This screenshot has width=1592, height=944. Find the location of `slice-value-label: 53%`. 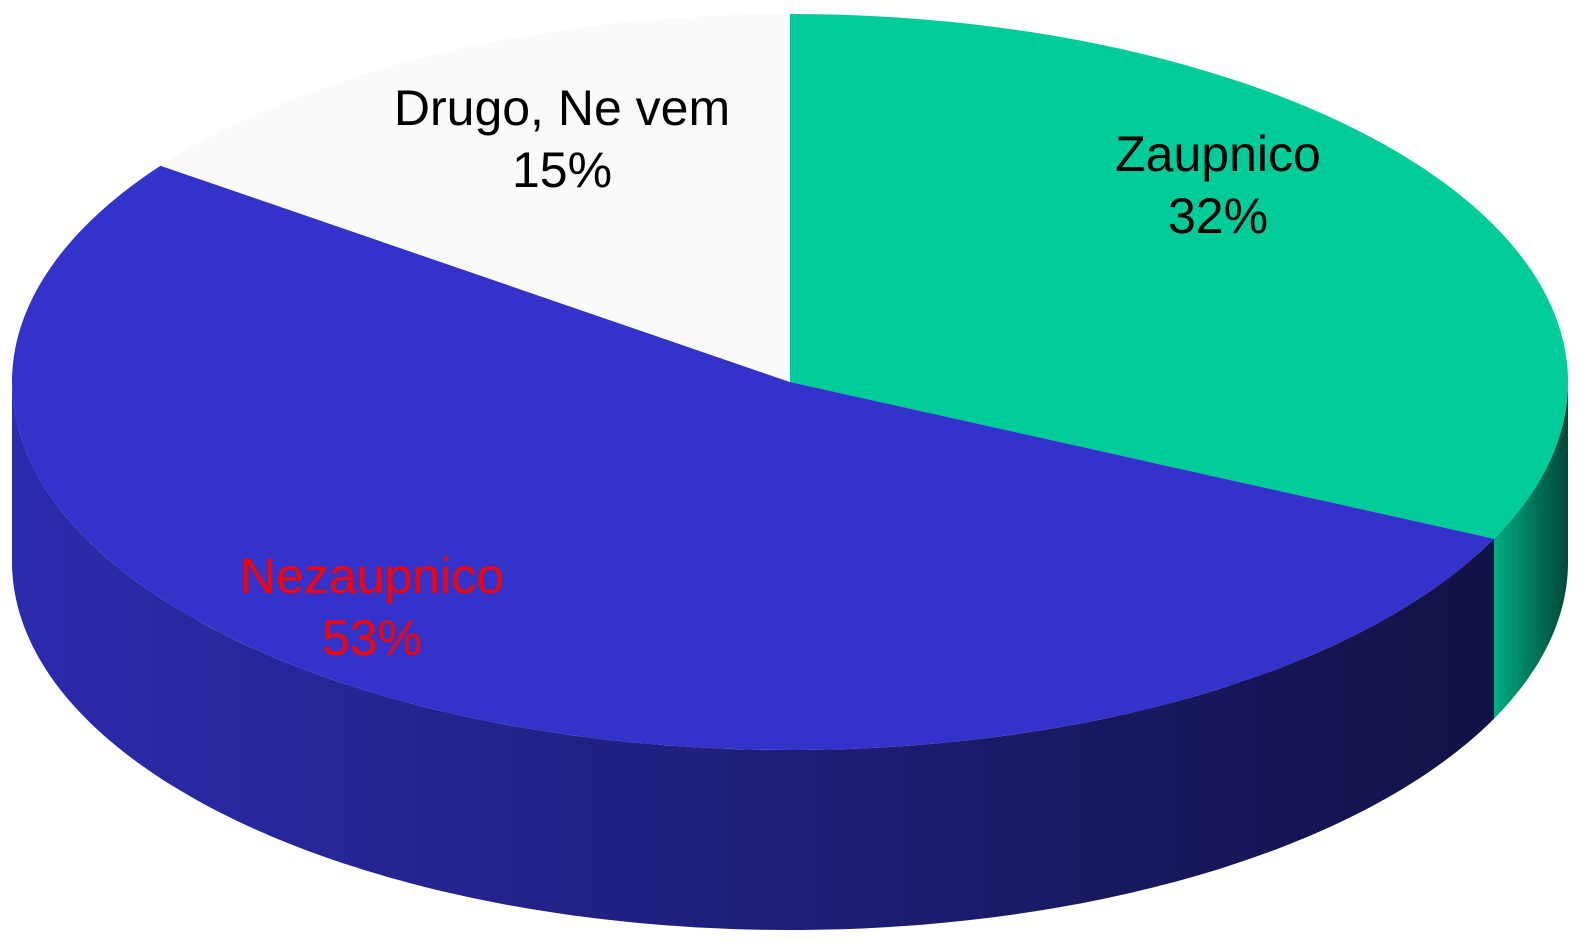

slice-value-label: 53% is located at coordinates (372, 638).